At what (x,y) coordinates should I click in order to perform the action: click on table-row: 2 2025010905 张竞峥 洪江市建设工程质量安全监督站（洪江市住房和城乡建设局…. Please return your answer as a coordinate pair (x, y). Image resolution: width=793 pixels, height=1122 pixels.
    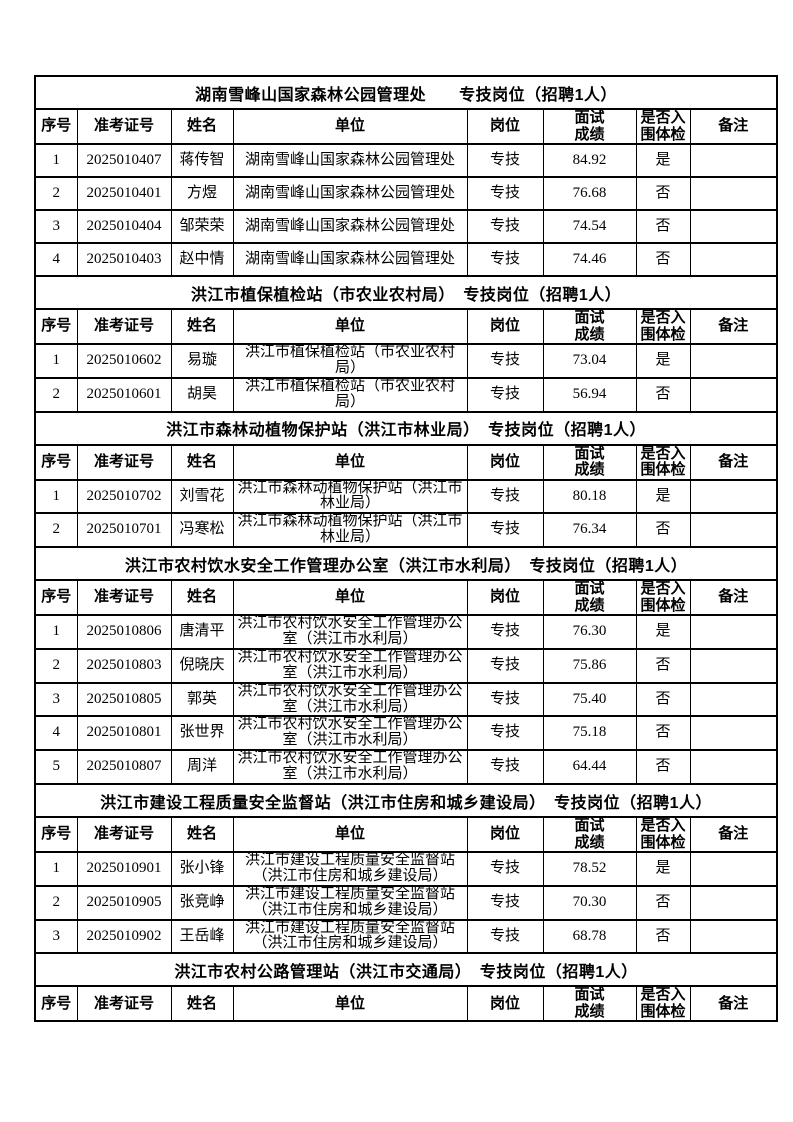
    Looking at the image, I should click on (406, 902).